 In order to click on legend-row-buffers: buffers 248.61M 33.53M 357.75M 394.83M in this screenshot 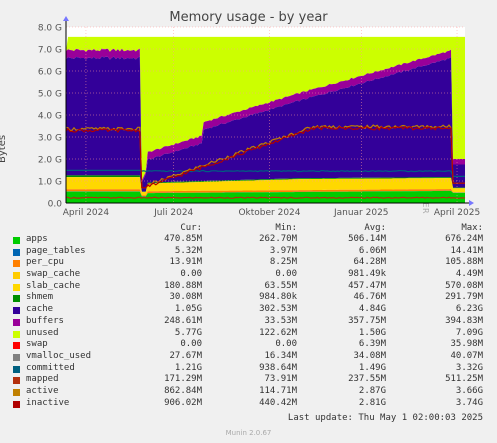, I will do `click(248, 322)`.